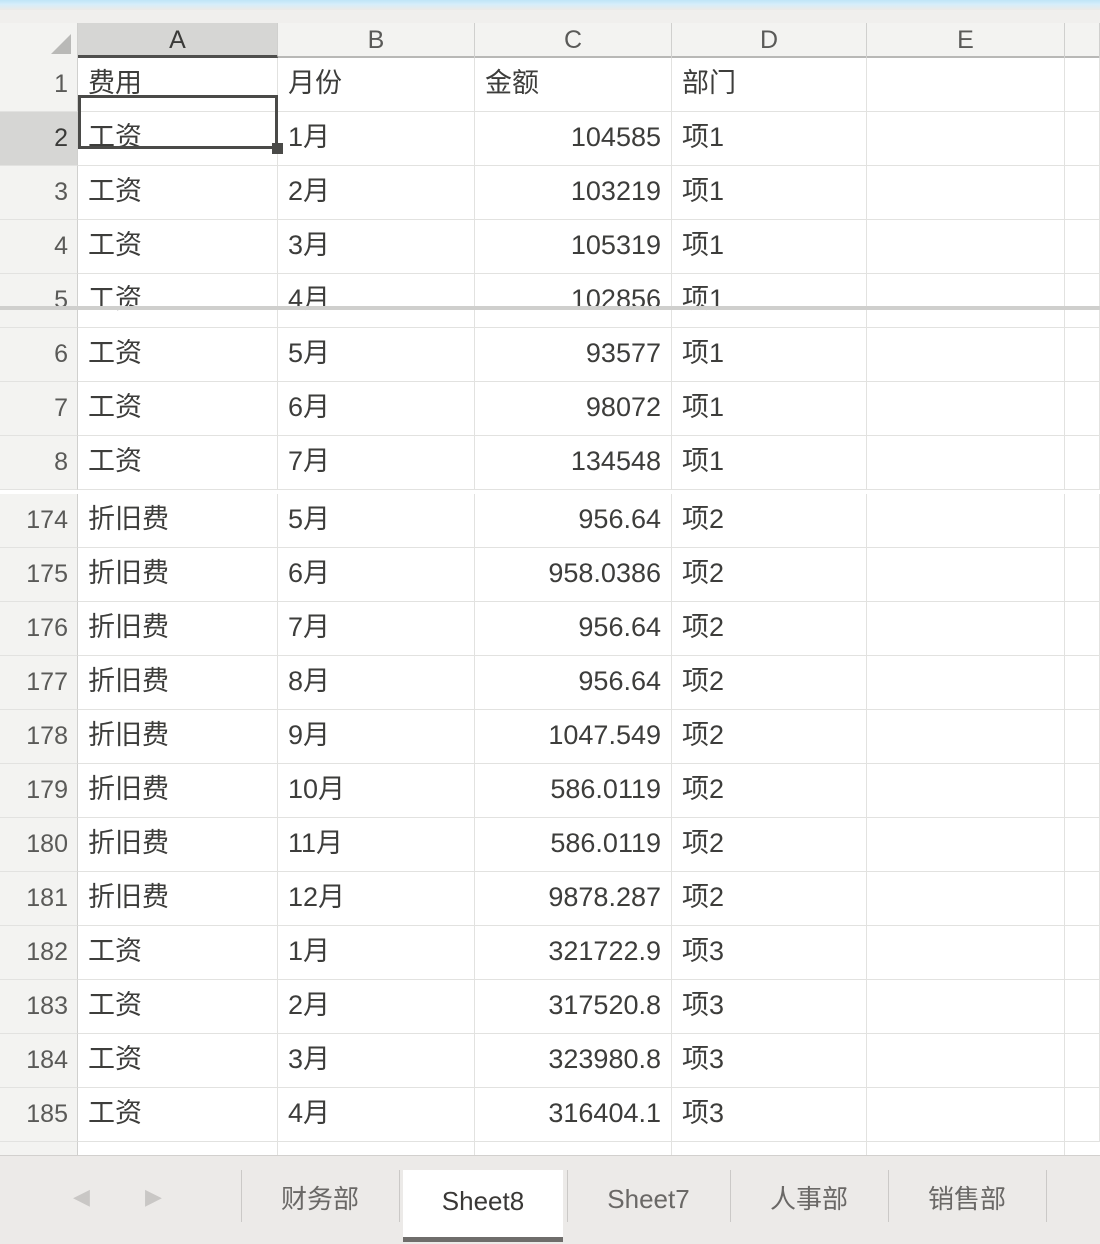  What do you see at coordinates (39, 899) in the screenshot?
I see `row-header-181: 181` at bounding box center [39, 899].